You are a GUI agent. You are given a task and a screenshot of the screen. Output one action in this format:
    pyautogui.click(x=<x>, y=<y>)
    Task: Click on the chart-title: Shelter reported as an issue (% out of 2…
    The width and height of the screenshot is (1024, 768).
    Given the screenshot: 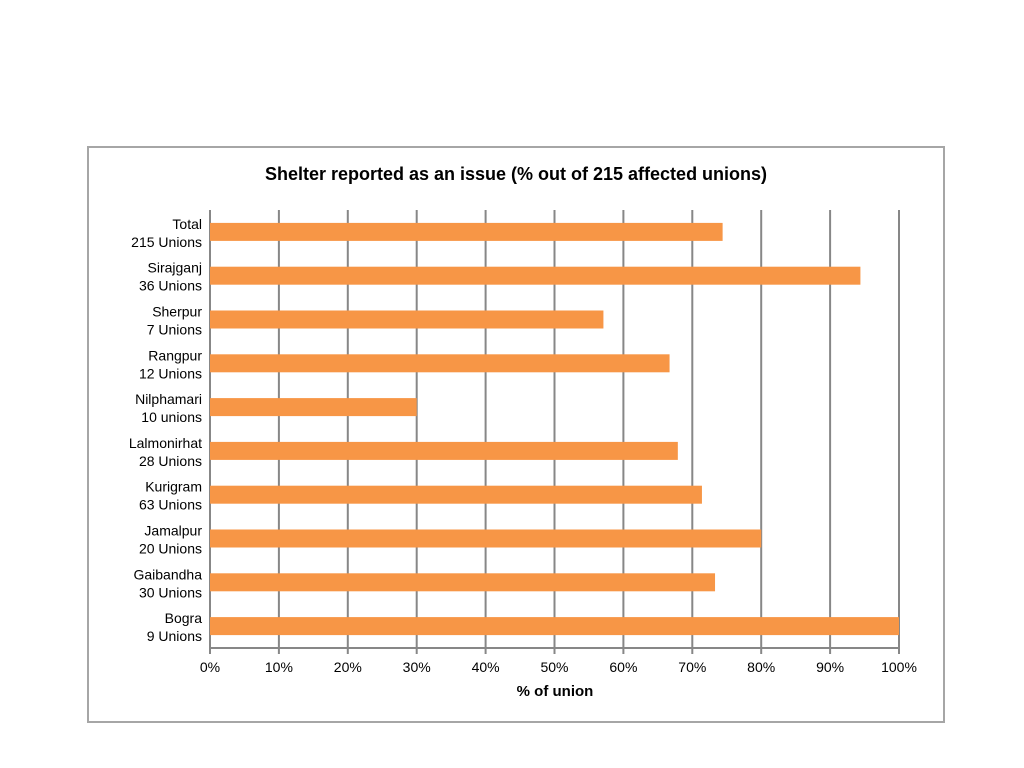 What is the action you would take?
    pyautogui.click(x=516, y=174)
    